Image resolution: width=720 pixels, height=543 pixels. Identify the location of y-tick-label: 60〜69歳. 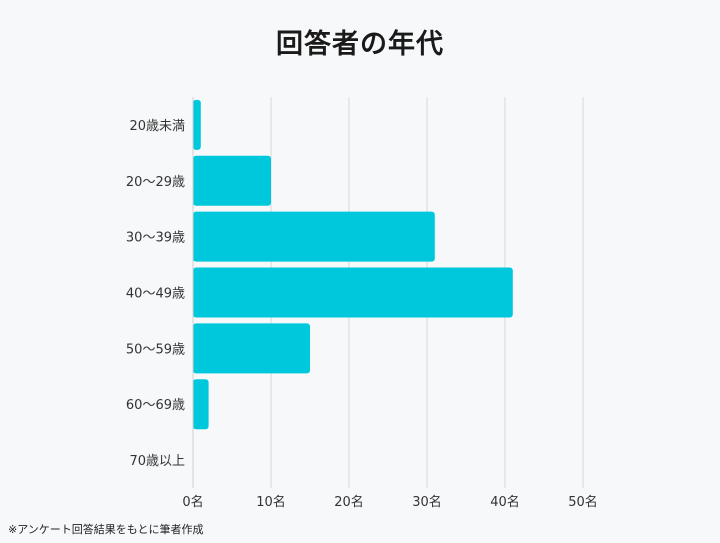
(155, 405).